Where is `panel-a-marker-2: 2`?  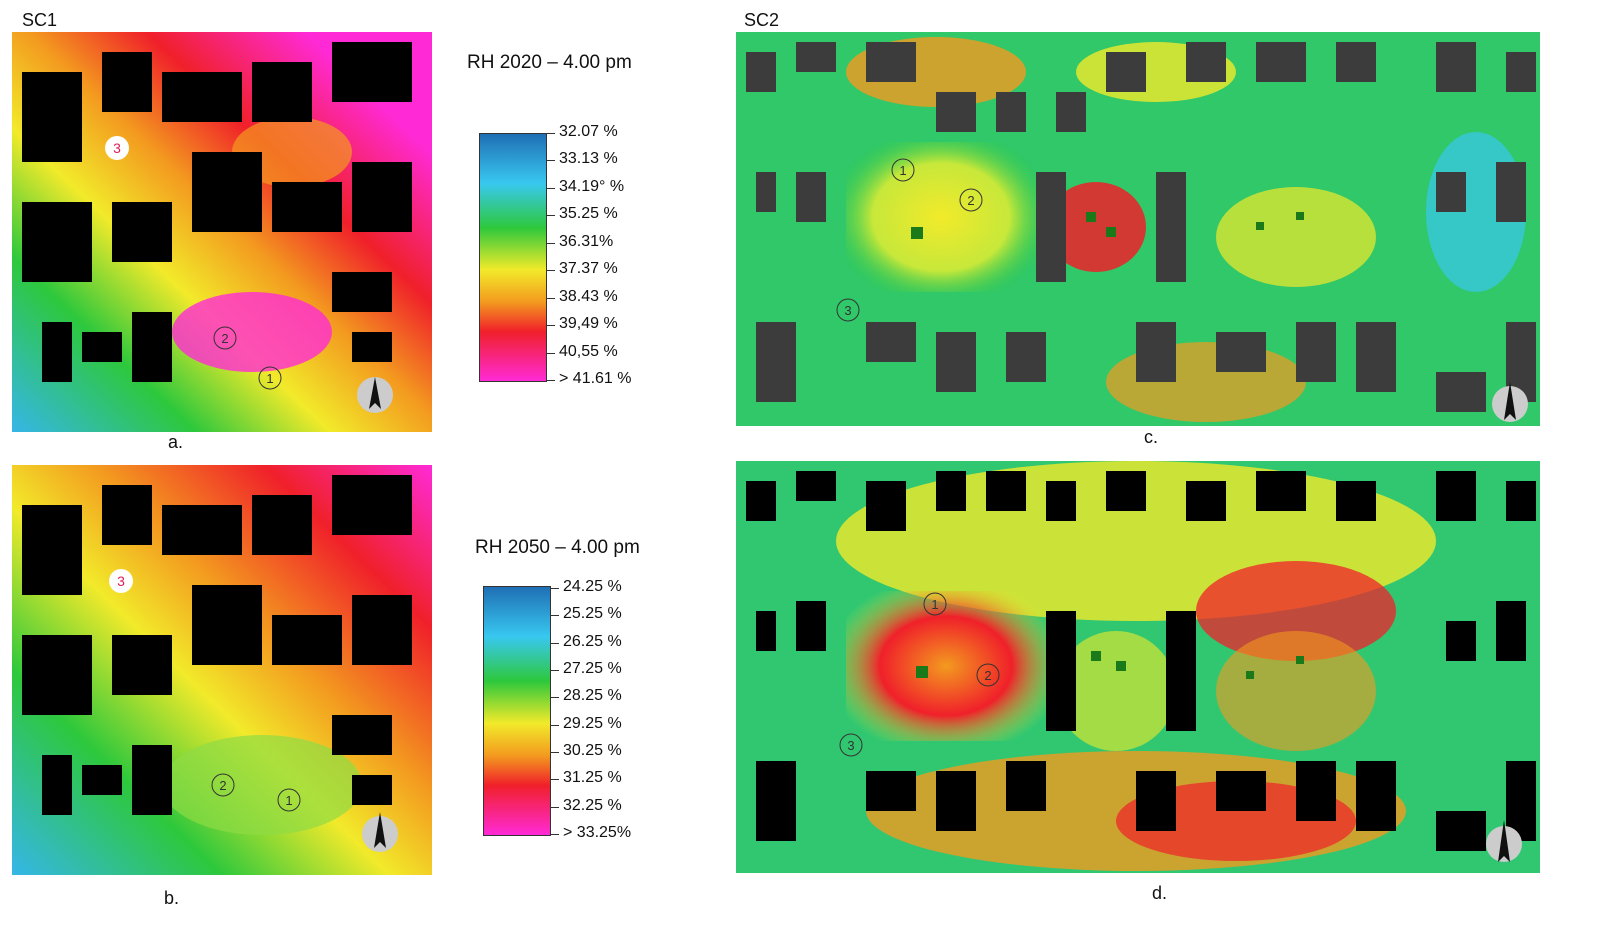 panel-a-marker-2: 2 is located at coordinates (225, 338).